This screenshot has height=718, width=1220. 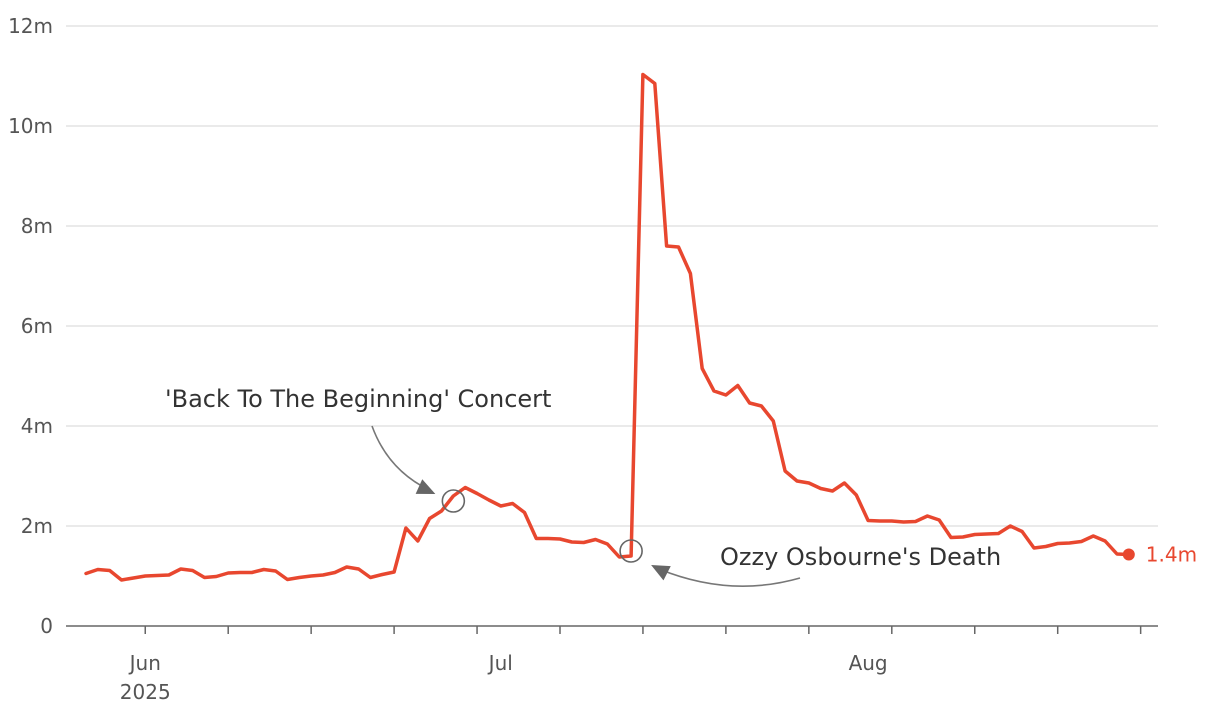 What do you see at coordinates (868, 663) in the screenshot?
I see `x-tick-label: Aug` at bounding box center [868, 663].